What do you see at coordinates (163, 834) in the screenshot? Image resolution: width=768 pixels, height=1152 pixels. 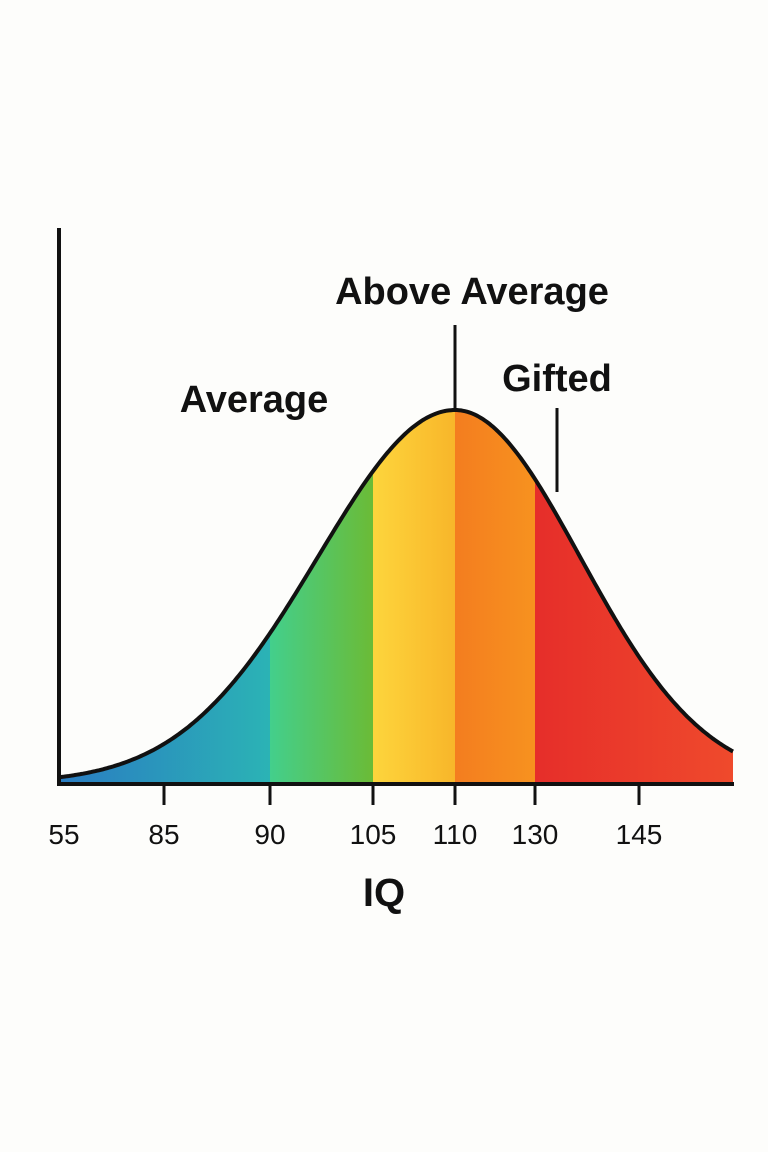 I see `x-tick-label: 85` at bounding box center [163, 834].